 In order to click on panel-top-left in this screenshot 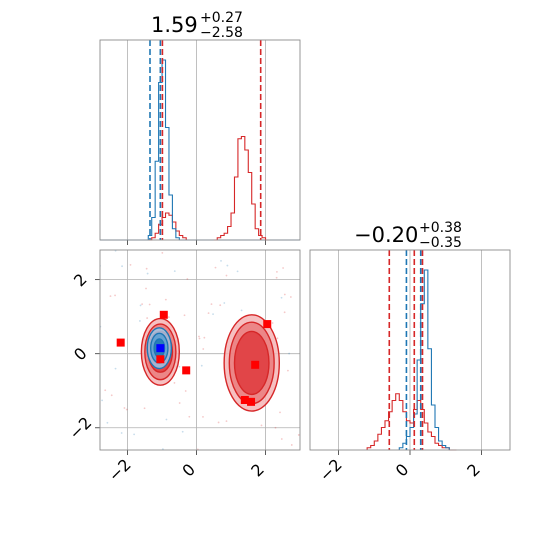, I will do `click(200, 142)`.